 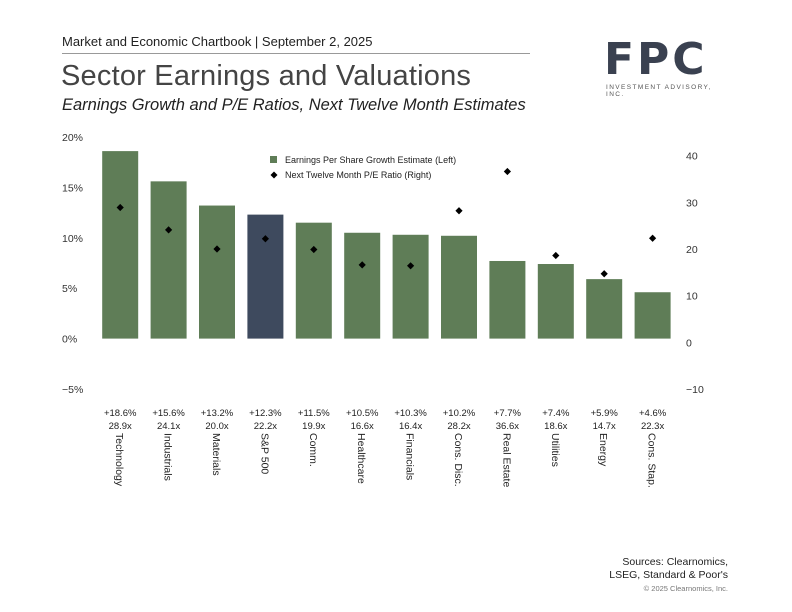 I want to click on legend-marker-label: Next Twelve Month P/E Ratio (Right), so click(x=358, y=175).